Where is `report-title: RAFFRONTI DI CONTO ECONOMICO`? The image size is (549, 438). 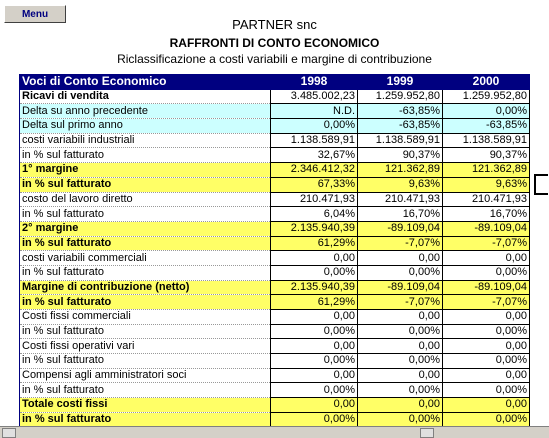 report-title: RAFFRONTI DI CONTO ECONOMICO is located at coordinates (274, 43).